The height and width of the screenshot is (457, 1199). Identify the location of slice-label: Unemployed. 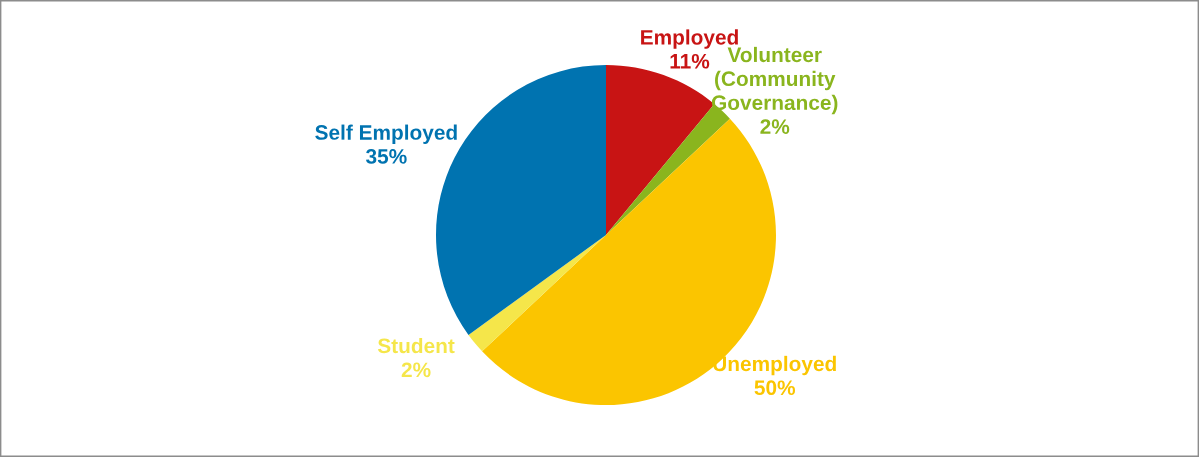
(774, 365).